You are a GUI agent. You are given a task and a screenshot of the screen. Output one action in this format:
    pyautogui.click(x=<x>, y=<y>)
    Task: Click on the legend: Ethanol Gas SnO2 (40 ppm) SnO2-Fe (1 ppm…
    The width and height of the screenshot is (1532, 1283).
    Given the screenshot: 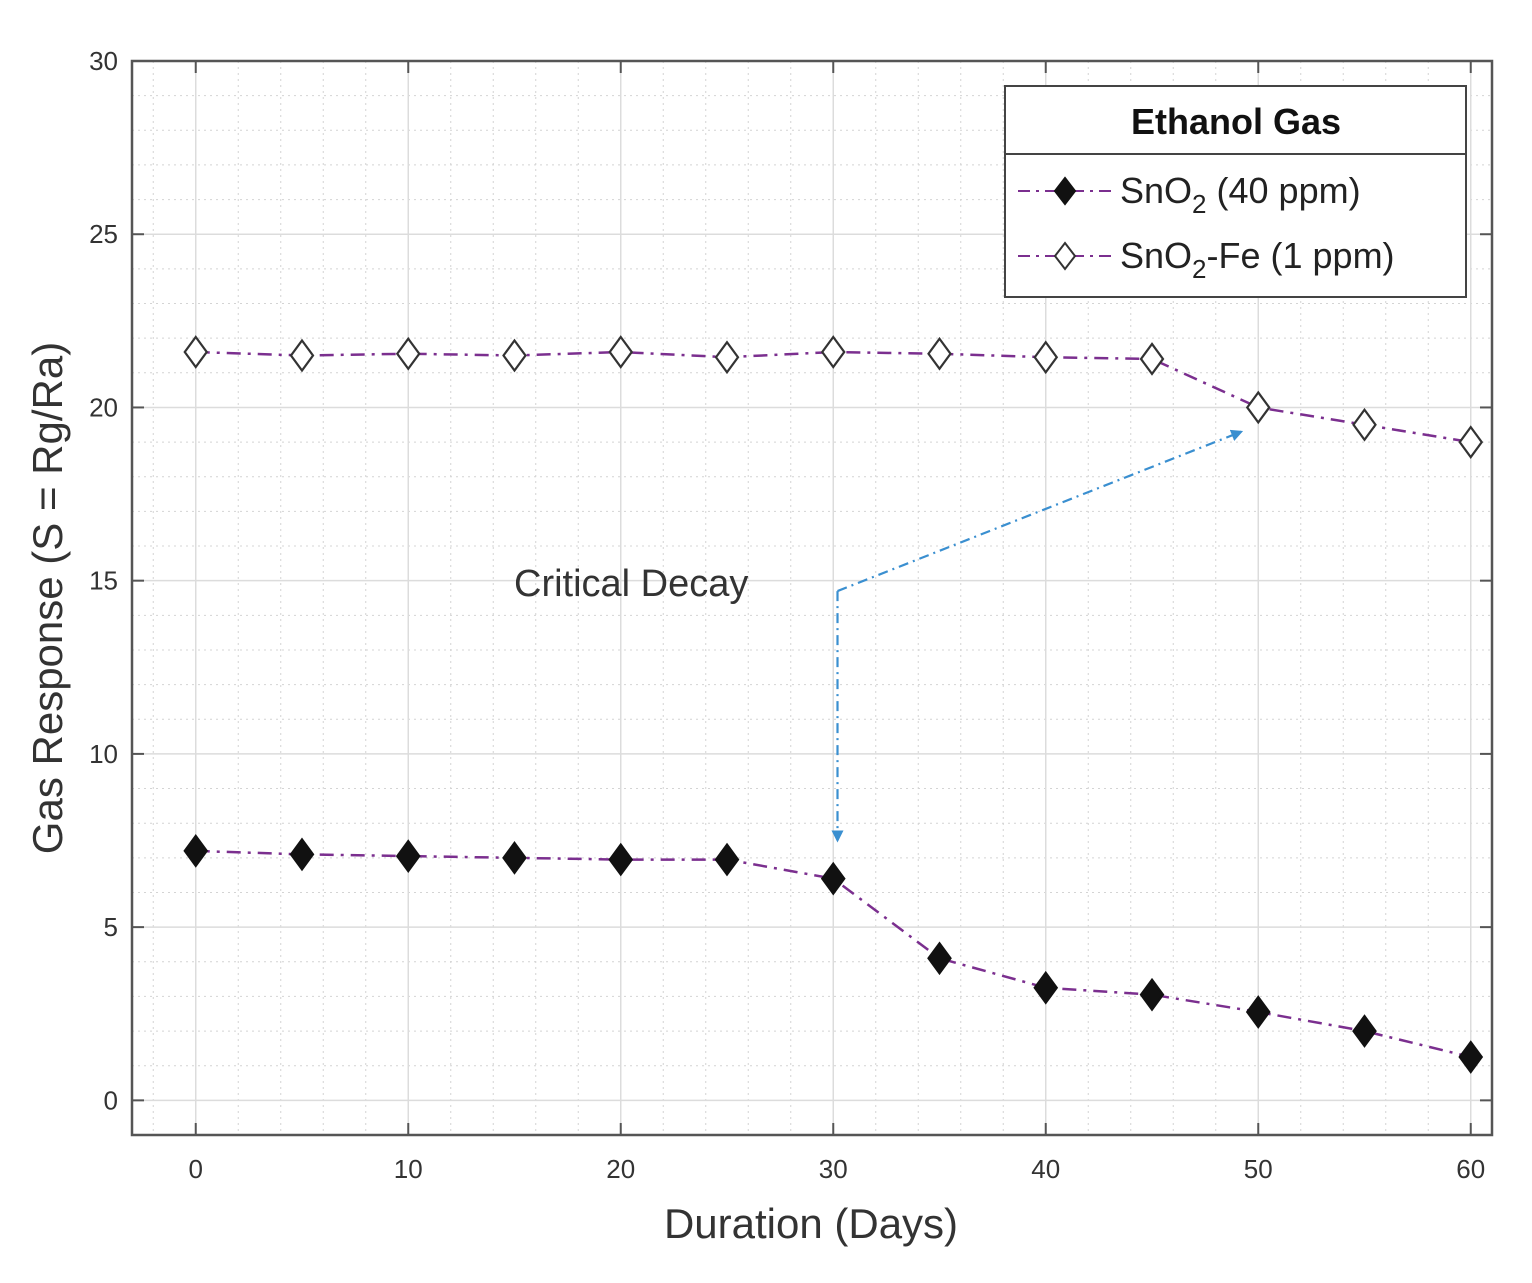 What is the action you would take?
    pyautogui.click(x=1235, y=191)
    